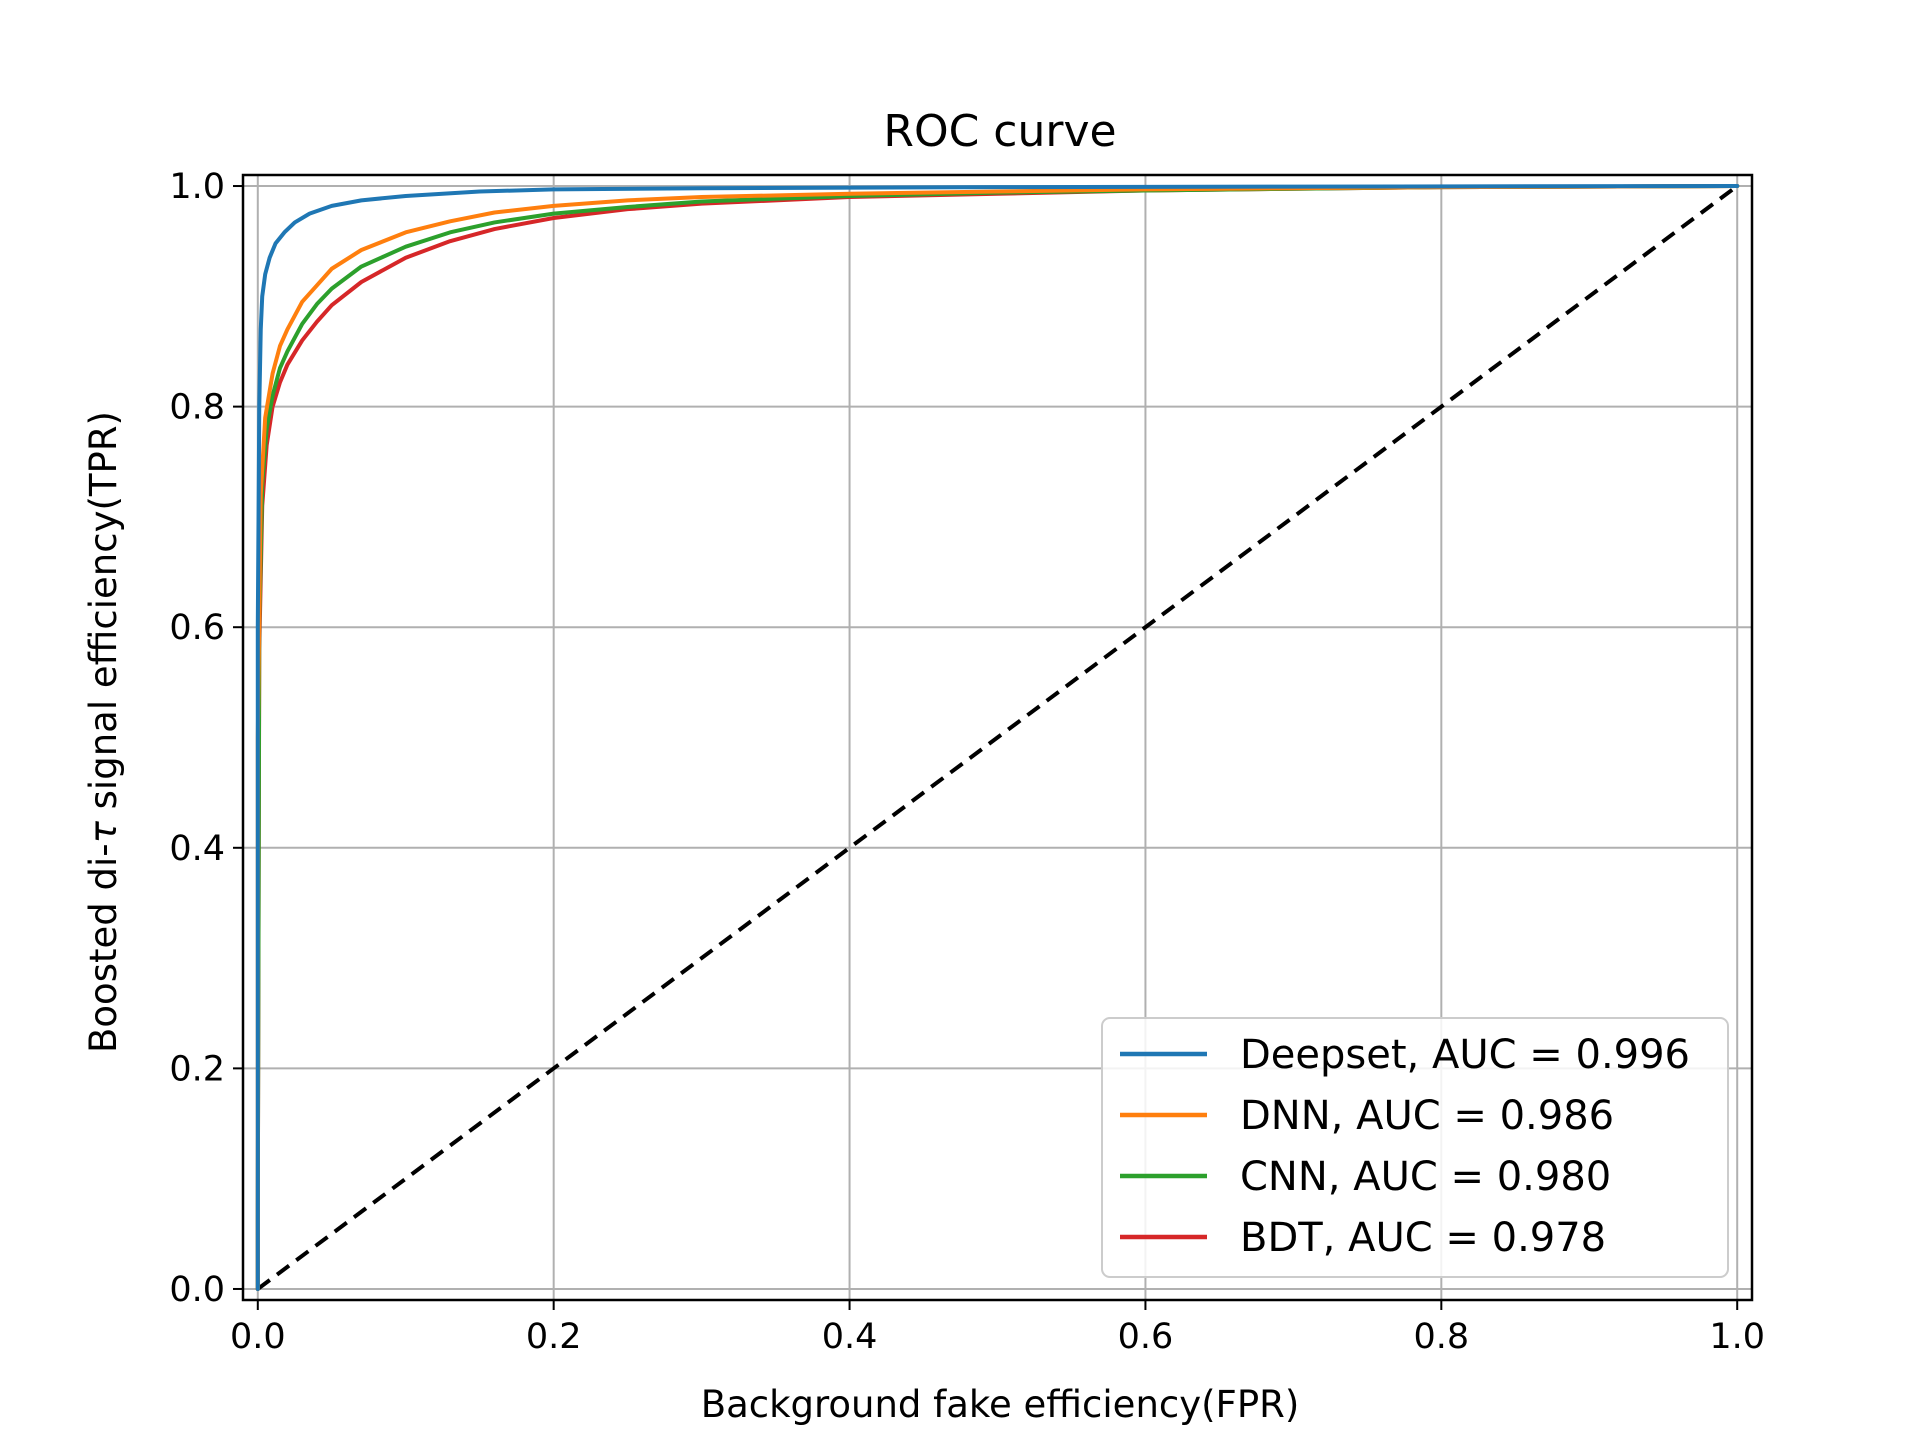 The image size is (1920, 1440). Describe the element at coordinates (1427, 1116) in the screenshot. I see `legend-label-dnn: DNN, AUC = 0.986` at that location.